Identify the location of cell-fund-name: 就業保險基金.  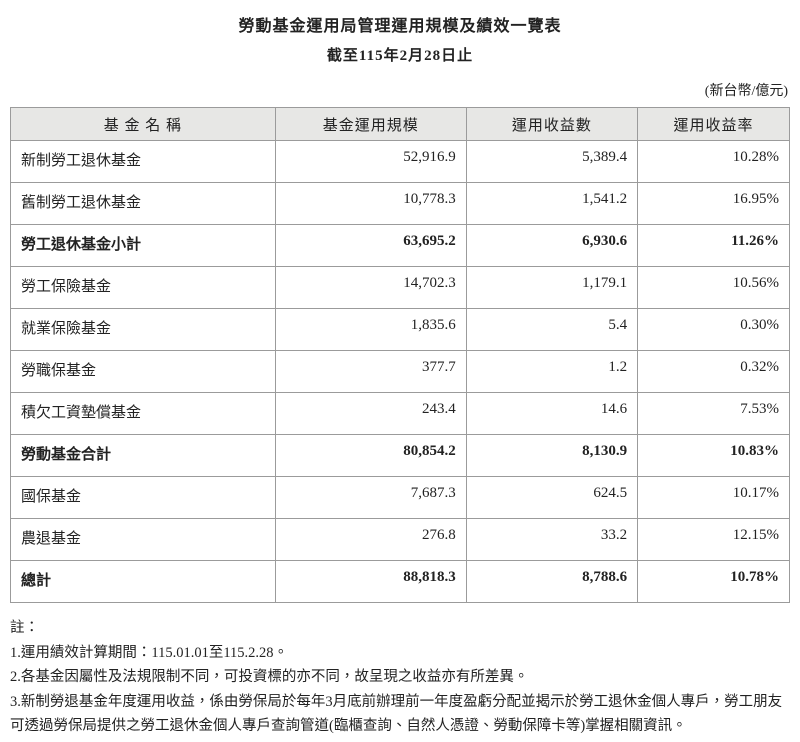
(143, 329).